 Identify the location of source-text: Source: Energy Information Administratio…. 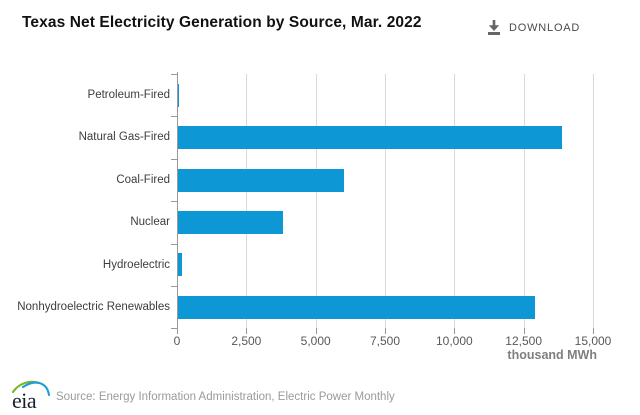
(225, 397).